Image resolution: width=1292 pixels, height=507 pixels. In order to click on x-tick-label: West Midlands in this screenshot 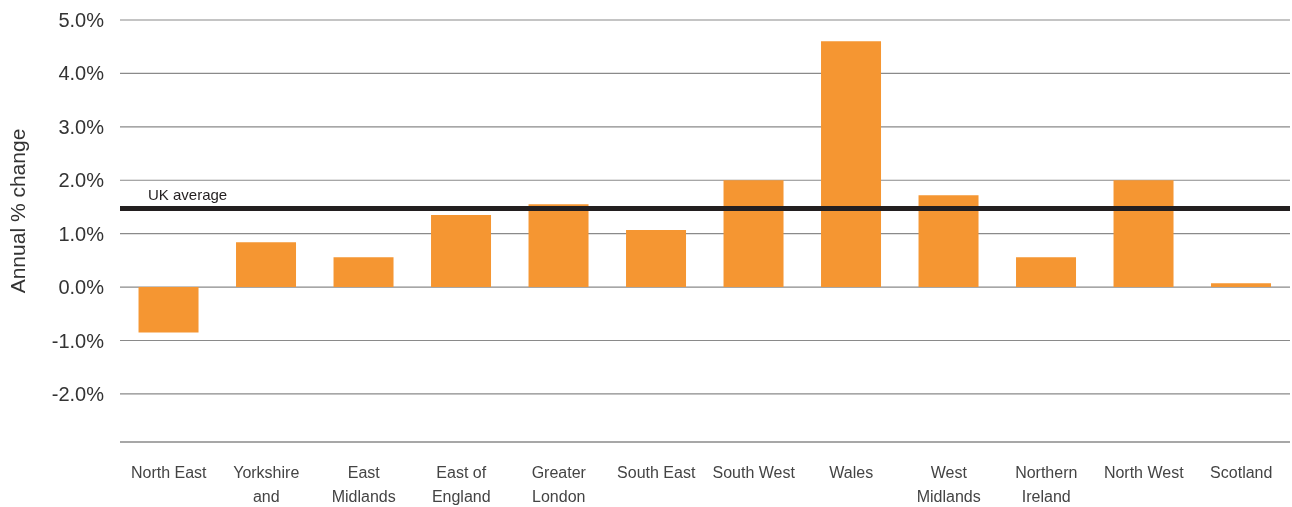, I will do `click(948, 484)`.